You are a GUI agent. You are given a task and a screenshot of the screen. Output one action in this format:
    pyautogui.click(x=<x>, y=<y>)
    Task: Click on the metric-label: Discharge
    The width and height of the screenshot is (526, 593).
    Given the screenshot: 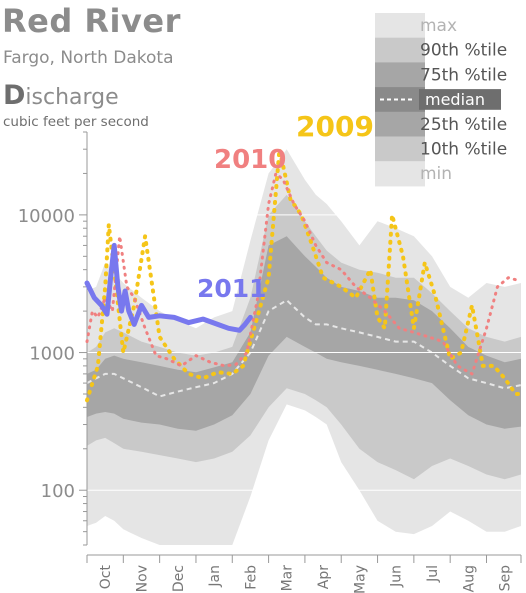 What is the action you would take?
    pyautogui.click(x=61, y=95)
    